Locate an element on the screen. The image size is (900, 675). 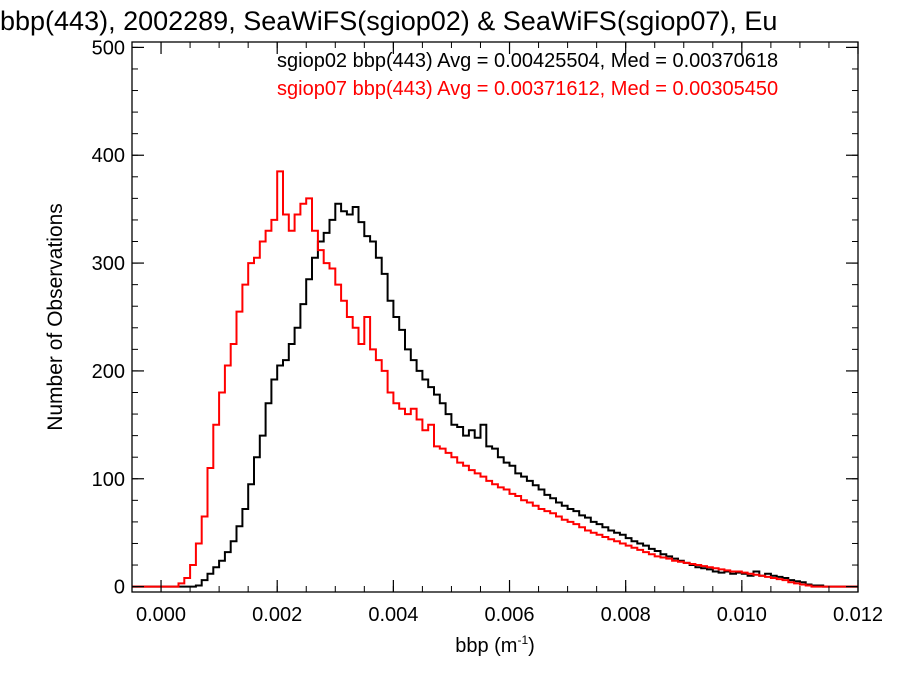
x-axis-label-main: bbp (m is located at coordinates (486, 646).